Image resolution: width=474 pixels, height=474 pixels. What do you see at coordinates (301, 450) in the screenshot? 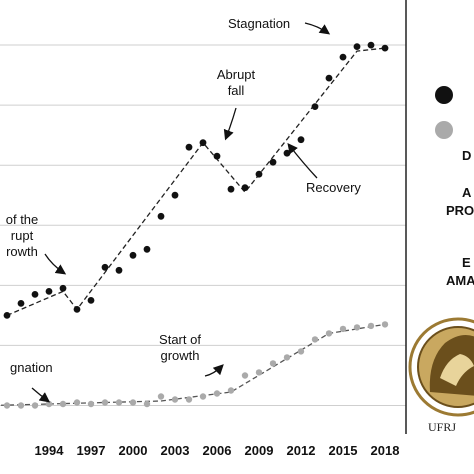
I see `x-tick-label: 2012` at bounding box center [301, 450].